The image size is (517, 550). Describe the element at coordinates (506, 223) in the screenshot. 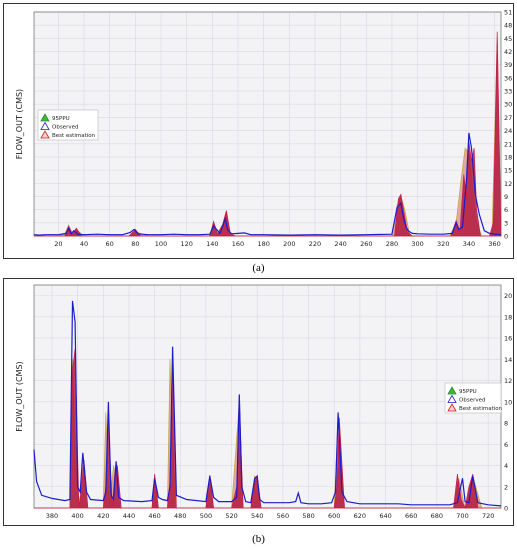

I see `y-tick-label: 3` at that location.